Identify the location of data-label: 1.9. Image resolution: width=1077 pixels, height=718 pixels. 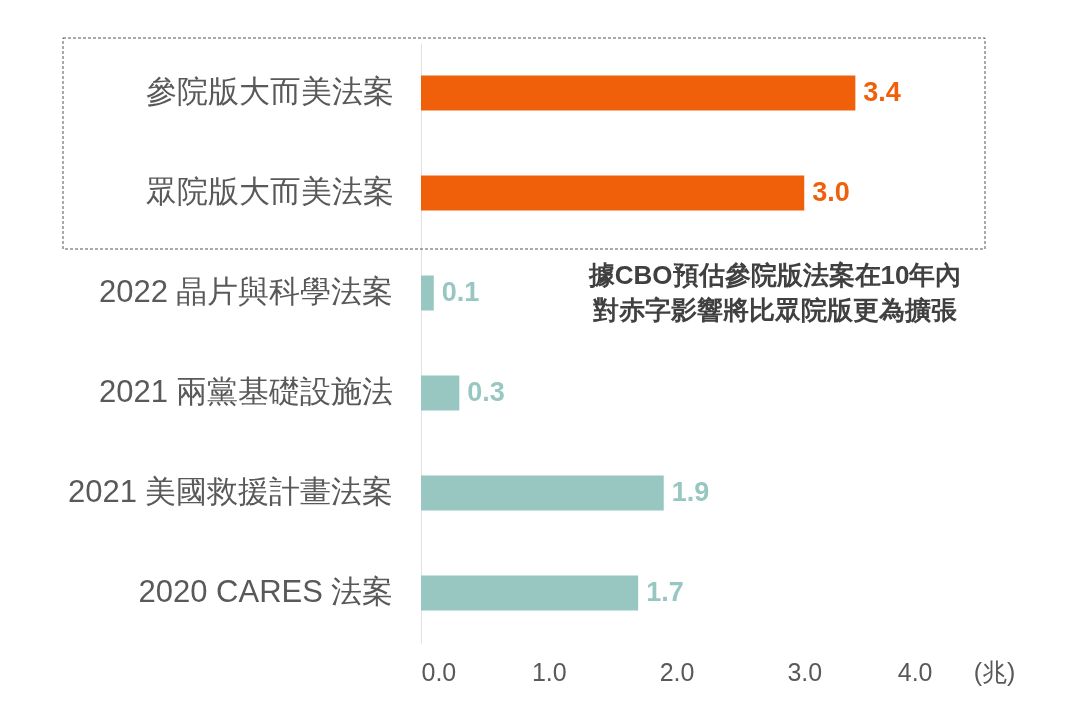
(690, 492).